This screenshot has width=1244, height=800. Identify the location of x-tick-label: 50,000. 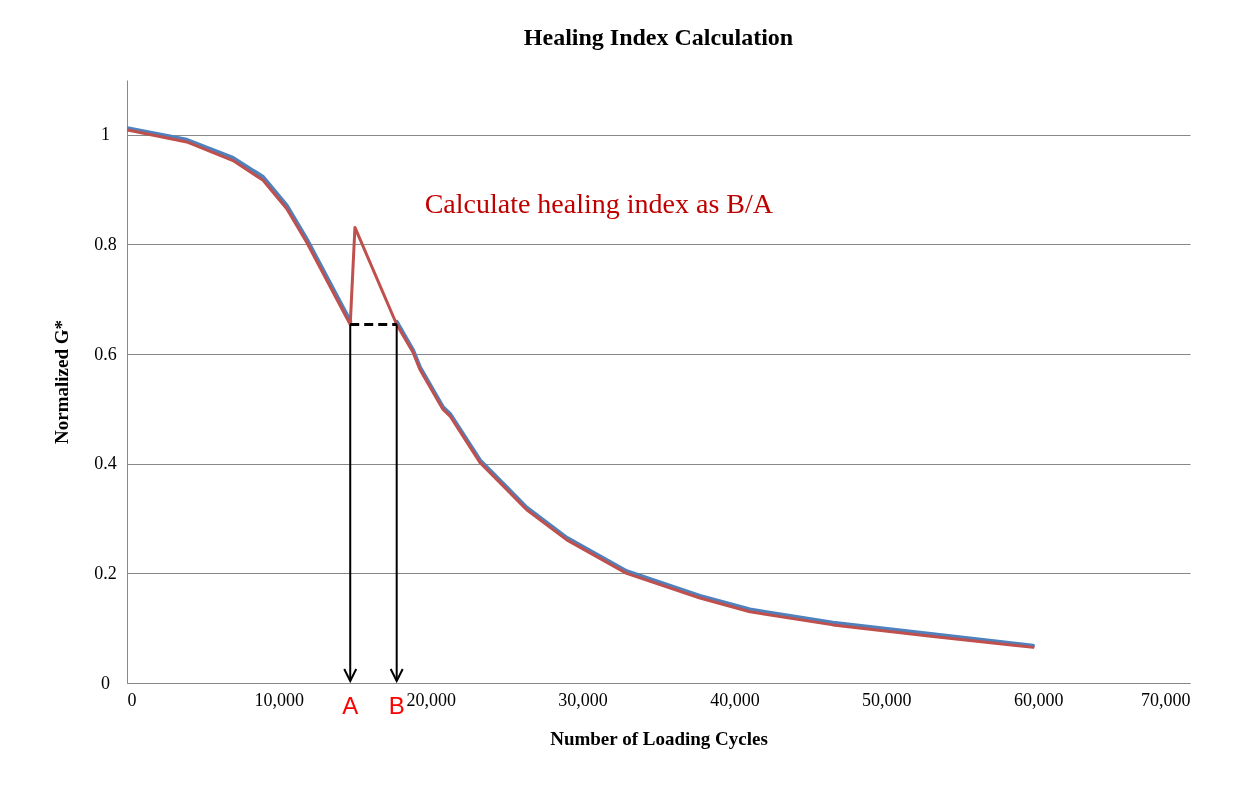
(887, 699).